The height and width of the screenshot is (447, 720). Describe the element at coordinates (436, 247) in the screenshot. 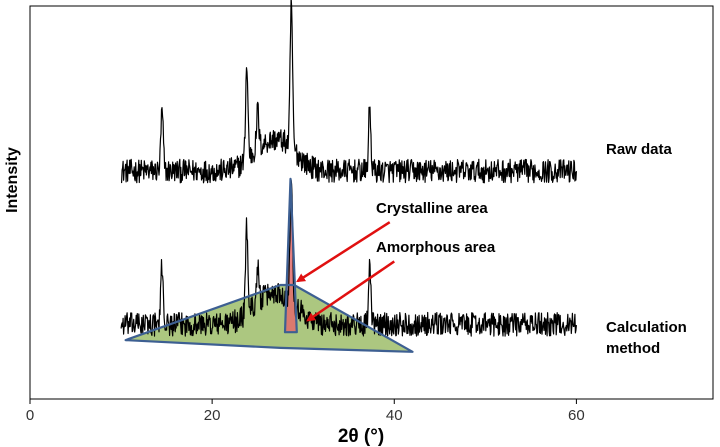

I see `amorphous-area-label: Amorphous area` at that location.